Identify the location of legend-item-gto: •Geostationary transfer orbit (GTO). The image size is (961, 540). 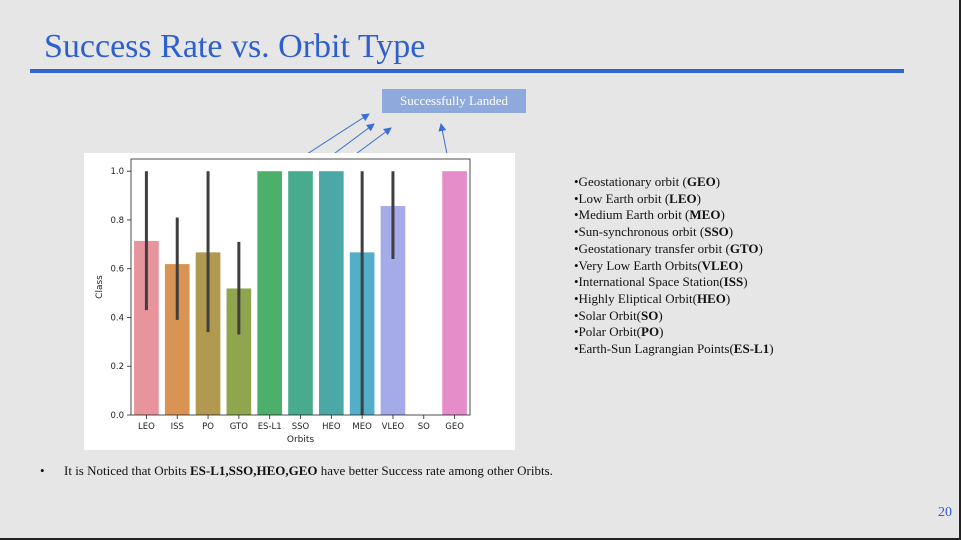
(674, 249).